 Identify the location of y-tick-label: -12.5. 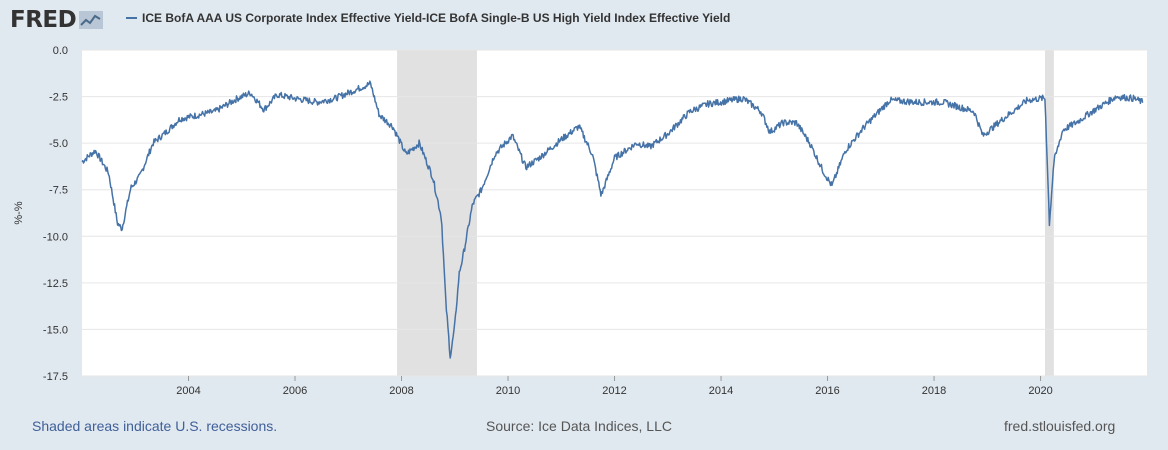
(55, 284).